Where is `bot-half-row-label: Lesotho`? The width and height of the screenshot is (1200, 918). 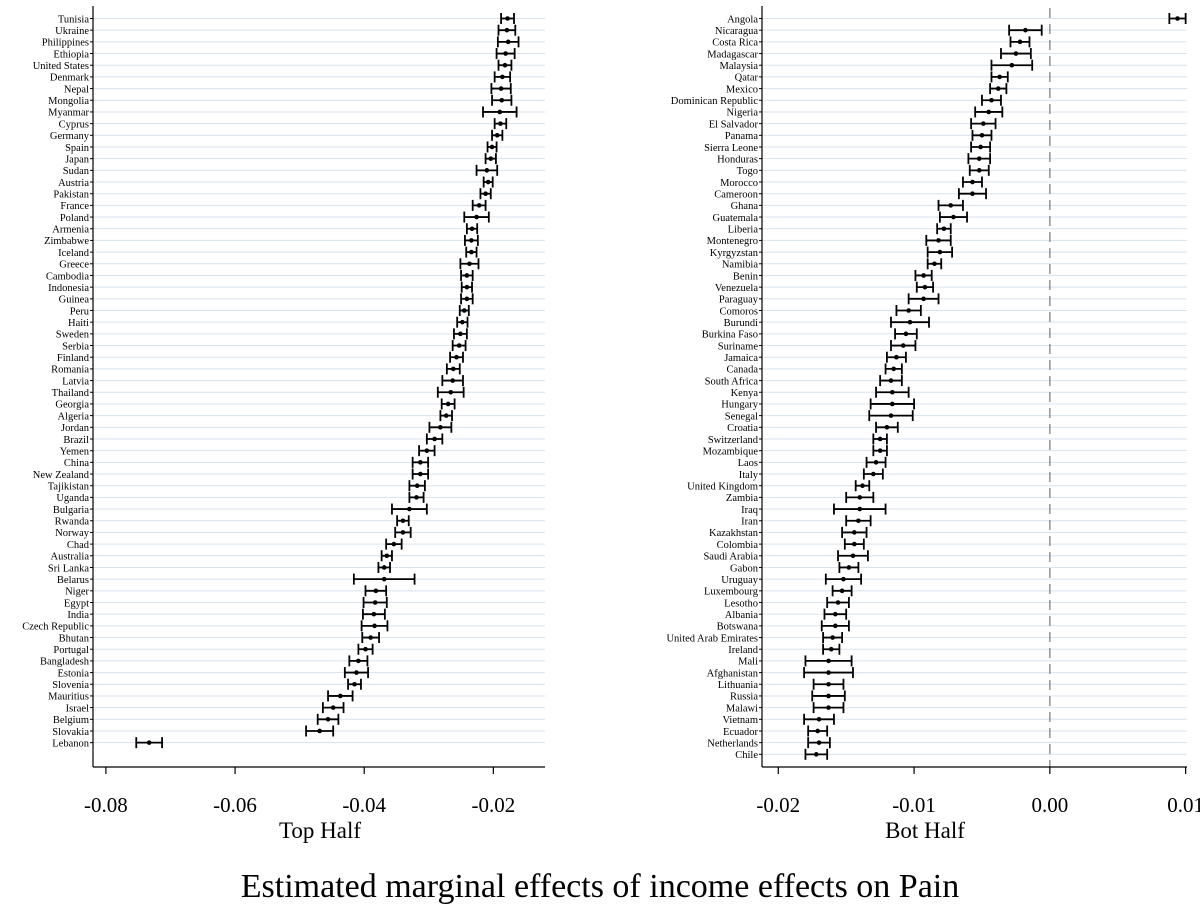
bot-half-row-label: Lesotho is located at coordinates (741, 603).